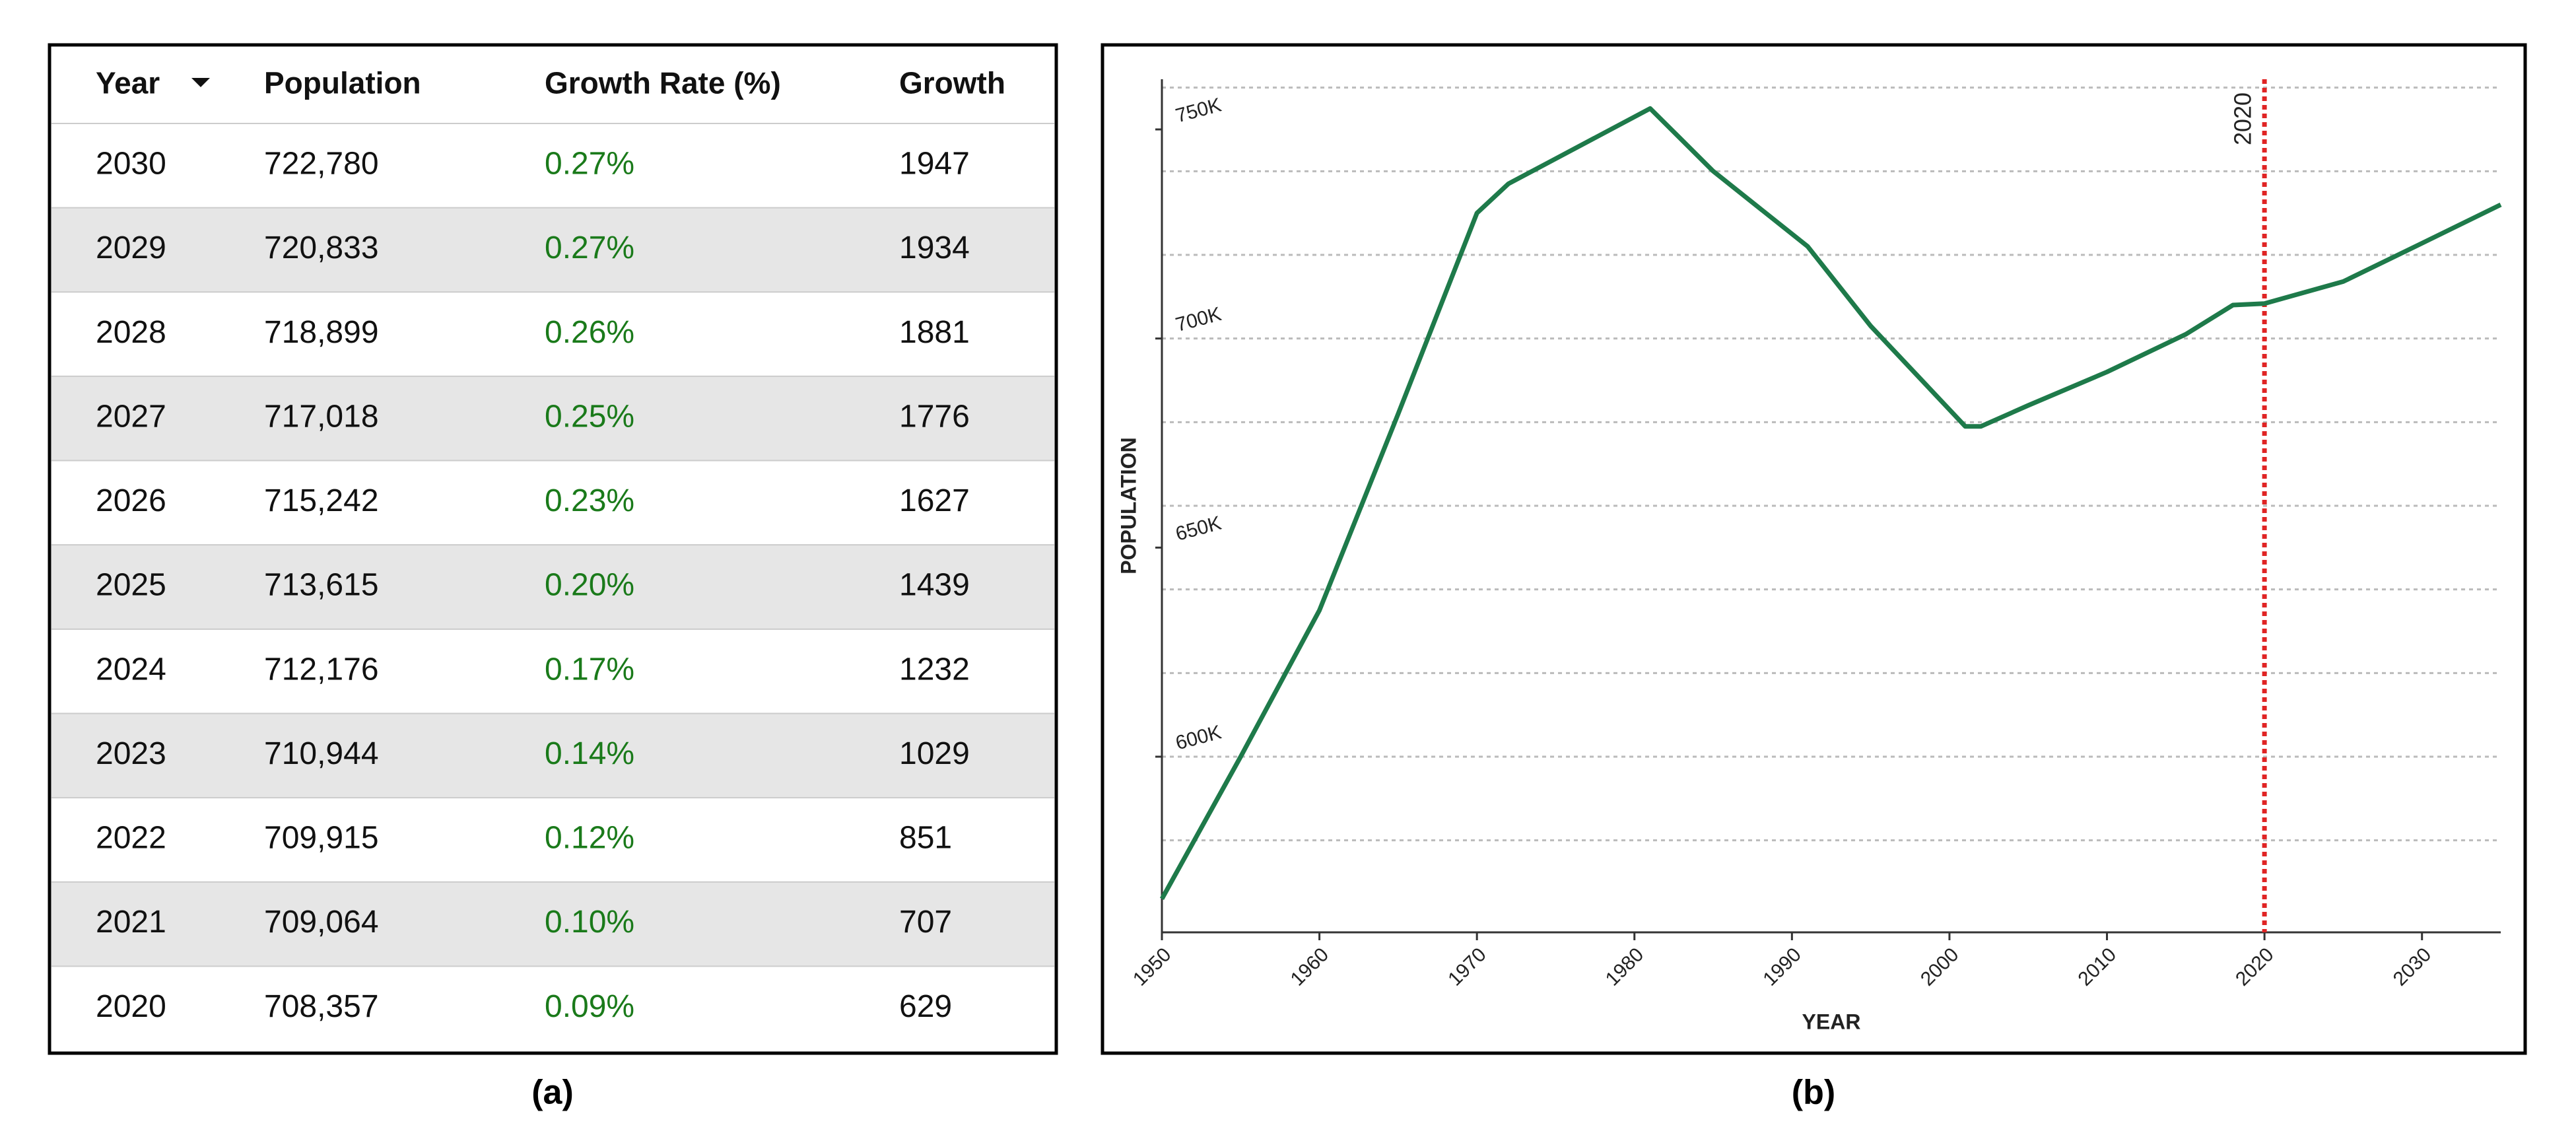  Describe the element at coordinates (343, 83) in the screenshot. I see `column-header: Population` at that location.